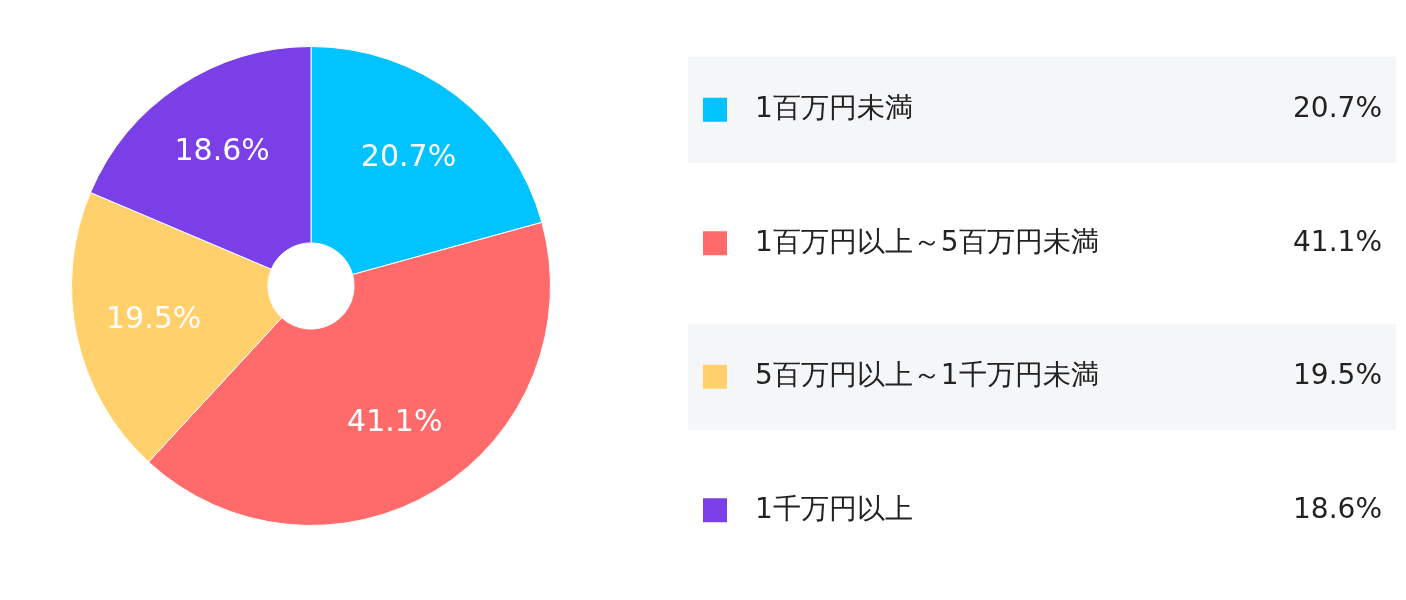 Image resolution: width=1406 pixels, height=600 pixels. I want to click on legend-label: 1千万円以上, so click(834, 508).